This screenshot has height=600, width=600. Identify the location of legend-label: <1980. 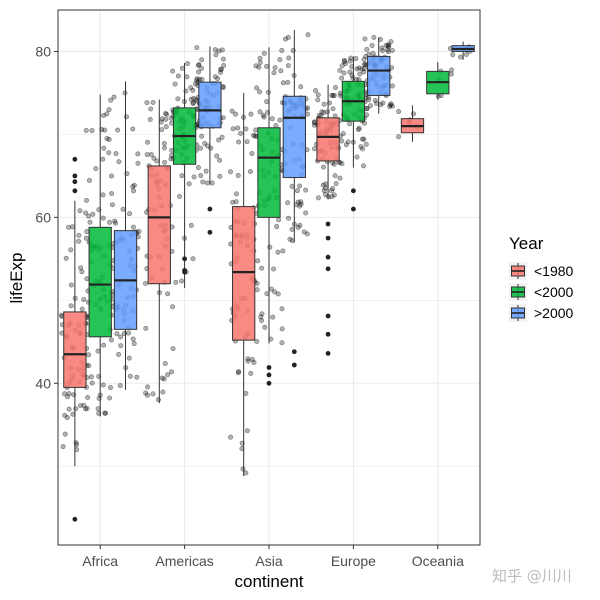
(554, 271).